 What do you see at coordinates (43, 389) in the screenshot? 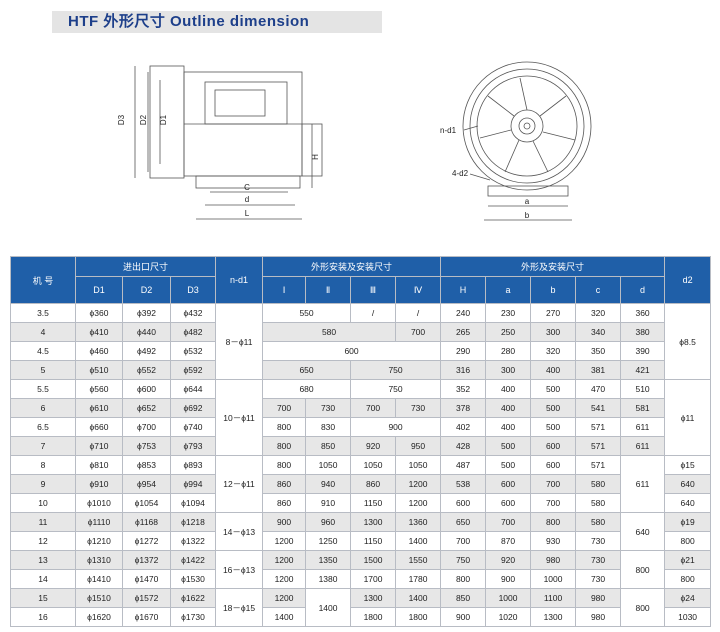
I see `table-cell: 5.5` at bounding box center [43, 389].